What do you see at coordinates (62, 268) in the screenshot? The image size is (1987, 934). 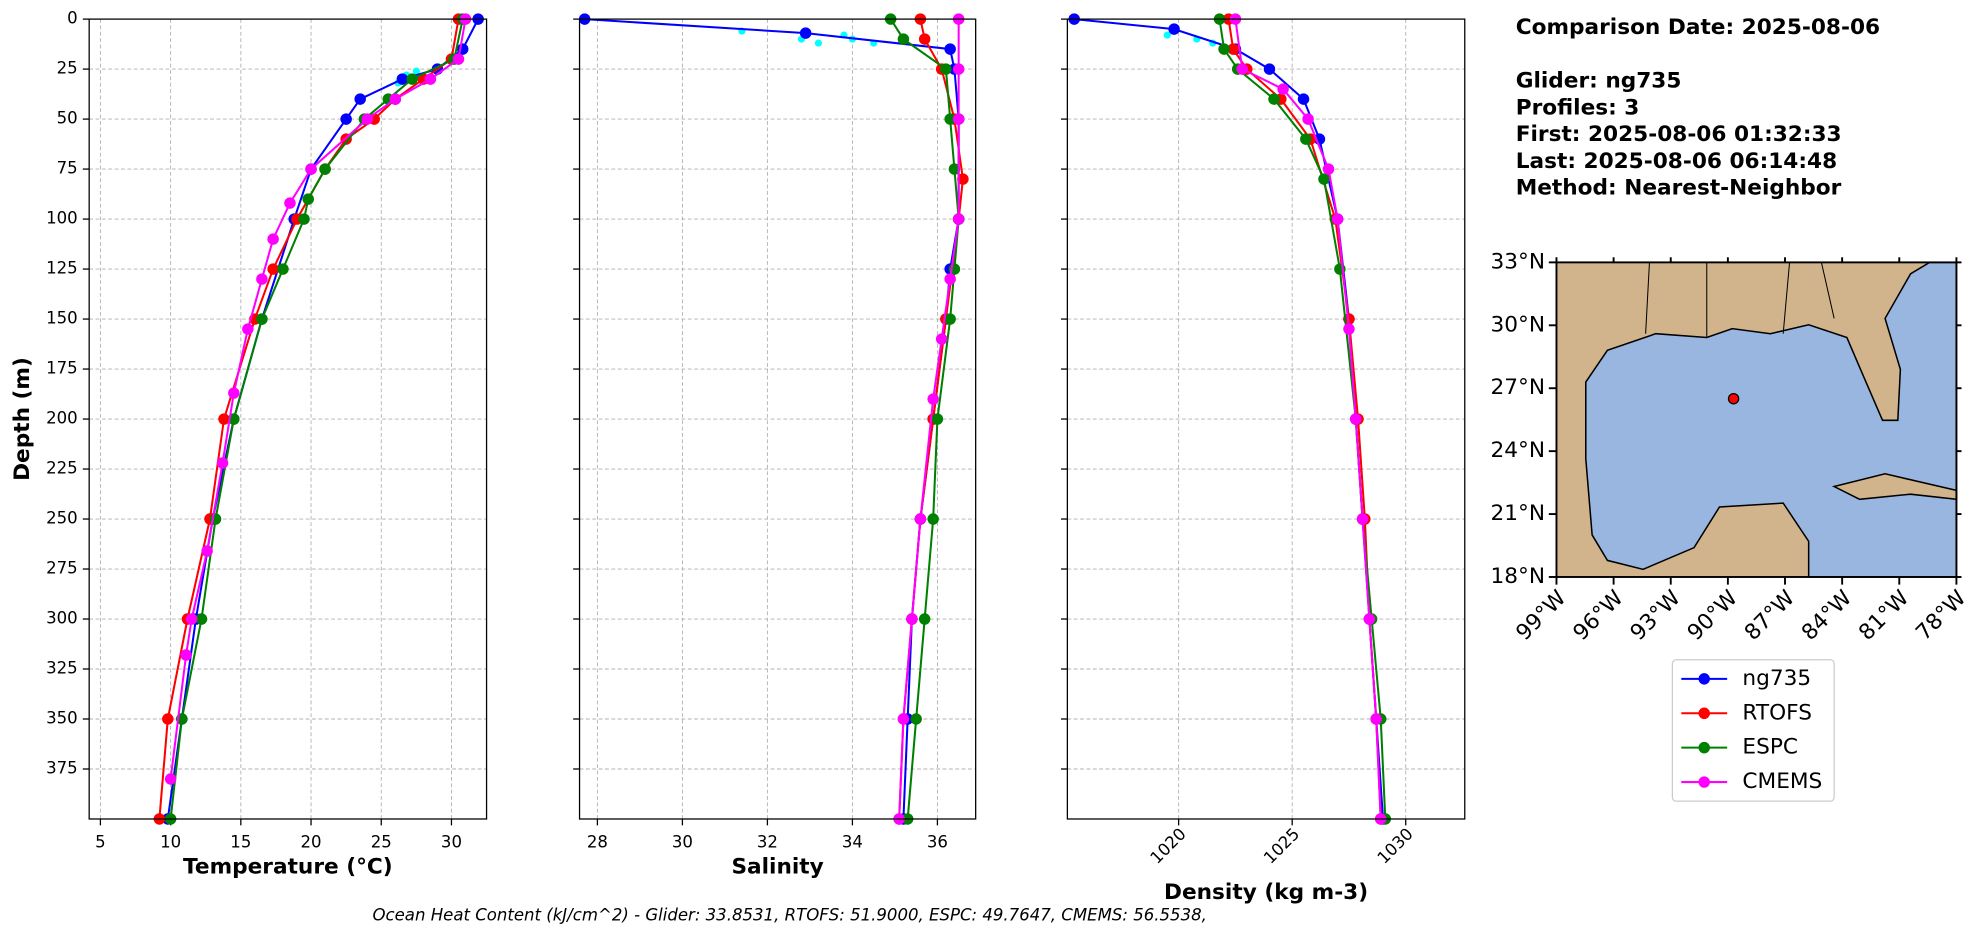 I see `y-tick-label: 125` at bounding box center [62, 268].